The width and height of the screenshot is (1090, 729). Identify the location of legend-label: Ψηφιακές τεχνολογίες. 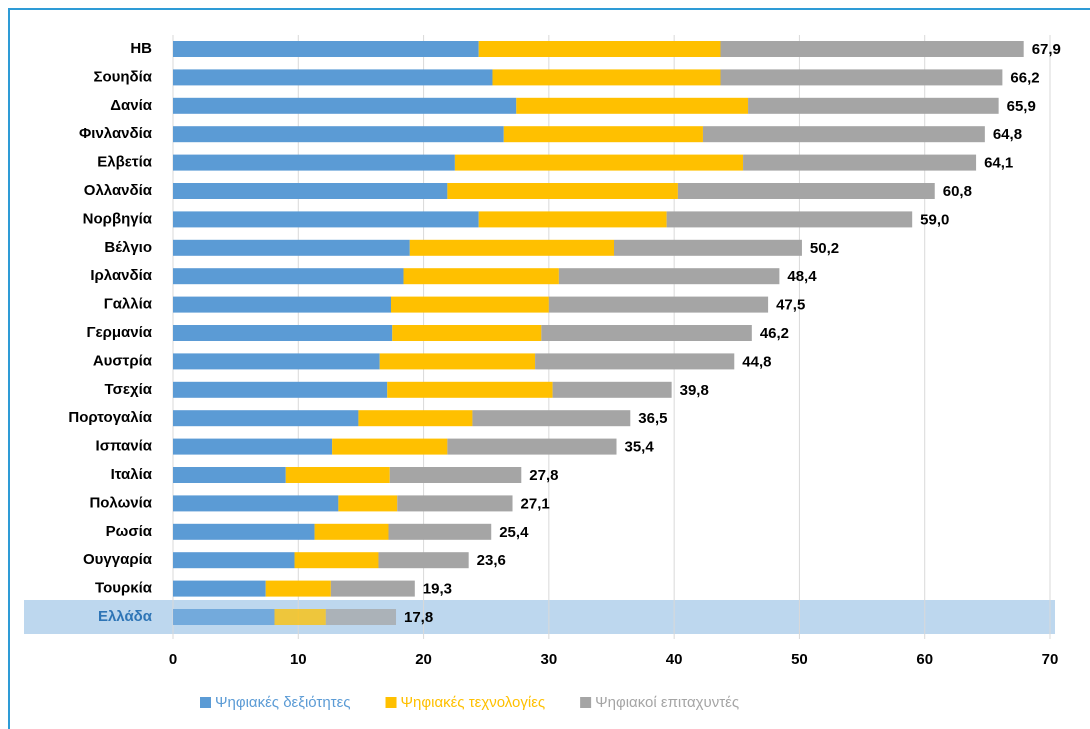
(473, 702).